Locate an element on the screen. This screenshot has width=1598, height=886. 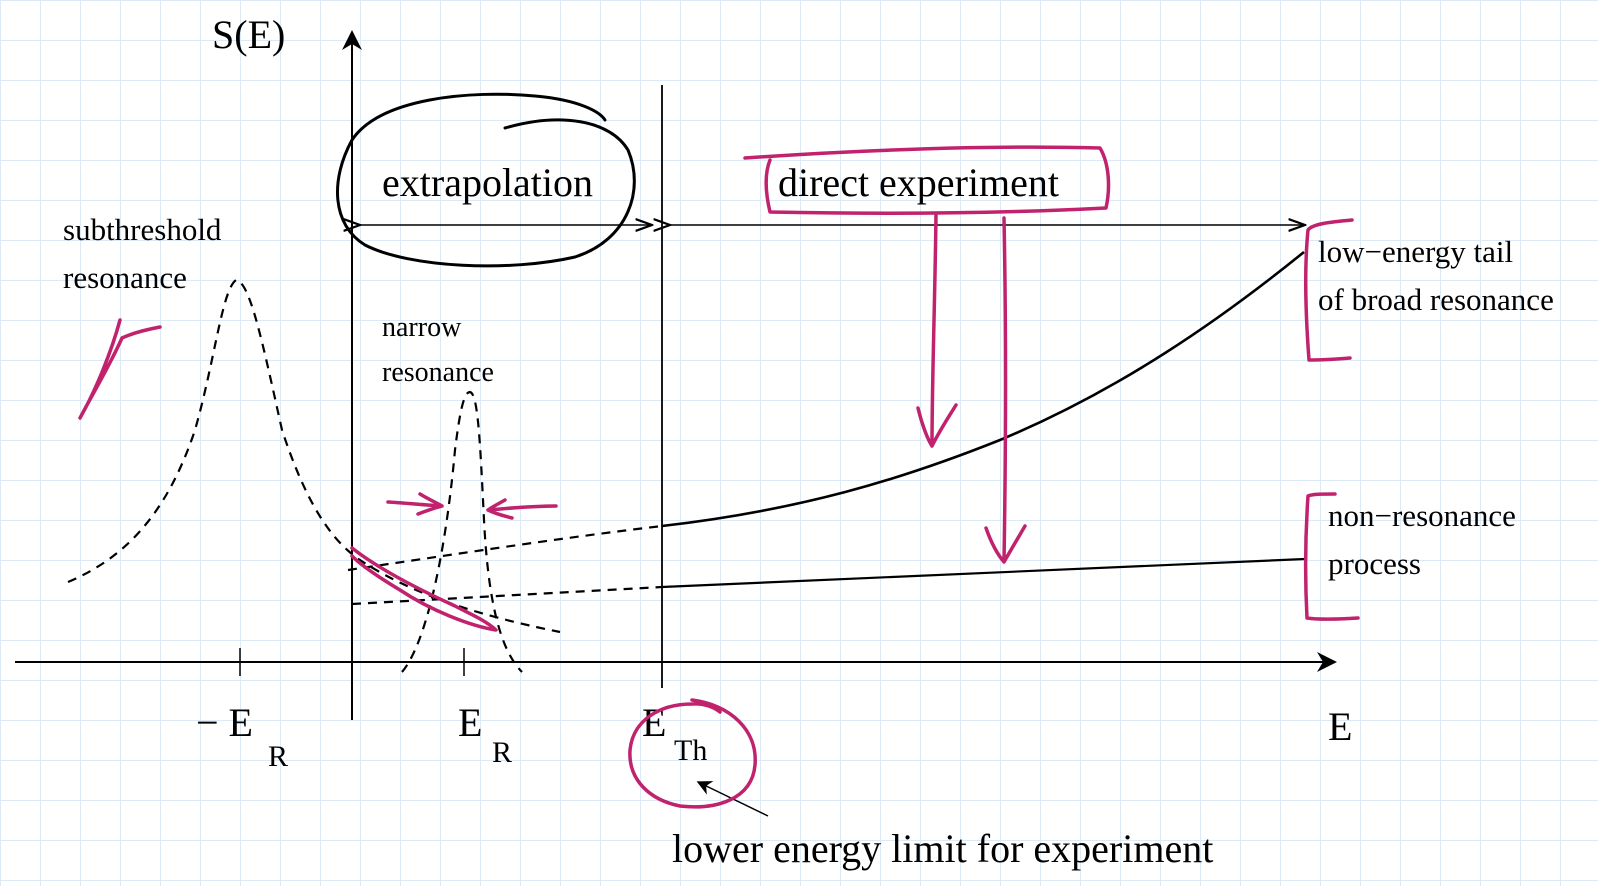
er-label: E is located at coordinates (470, 722).